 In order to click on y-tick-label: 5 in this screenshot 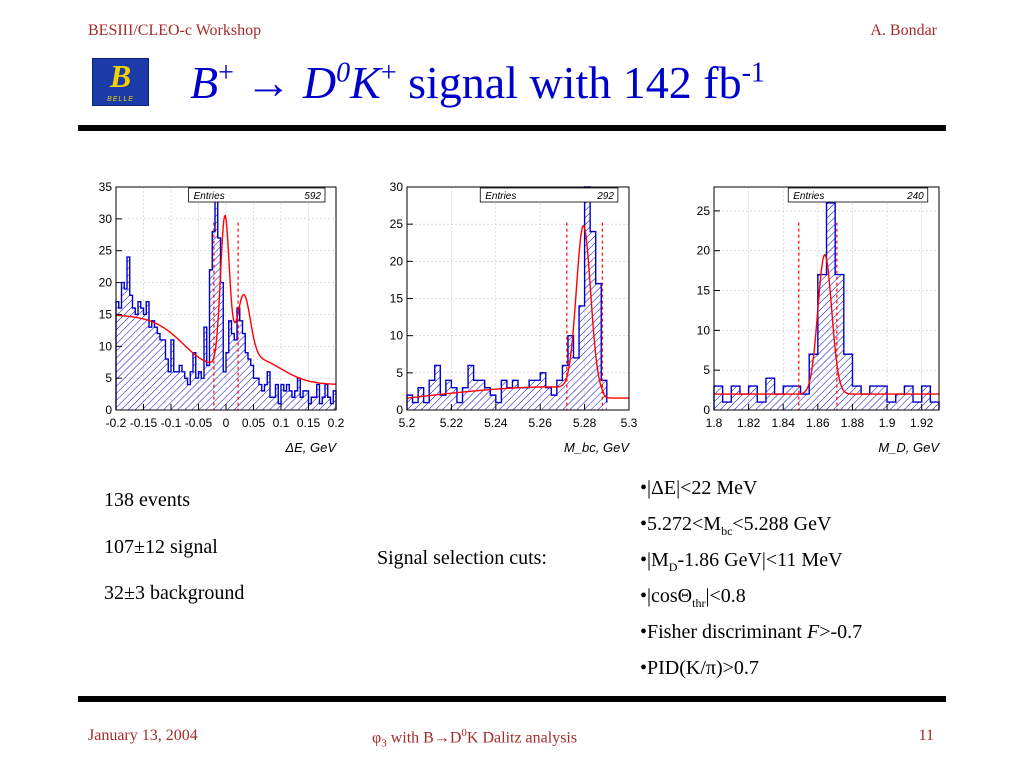, I will do `click(399, 373)`.